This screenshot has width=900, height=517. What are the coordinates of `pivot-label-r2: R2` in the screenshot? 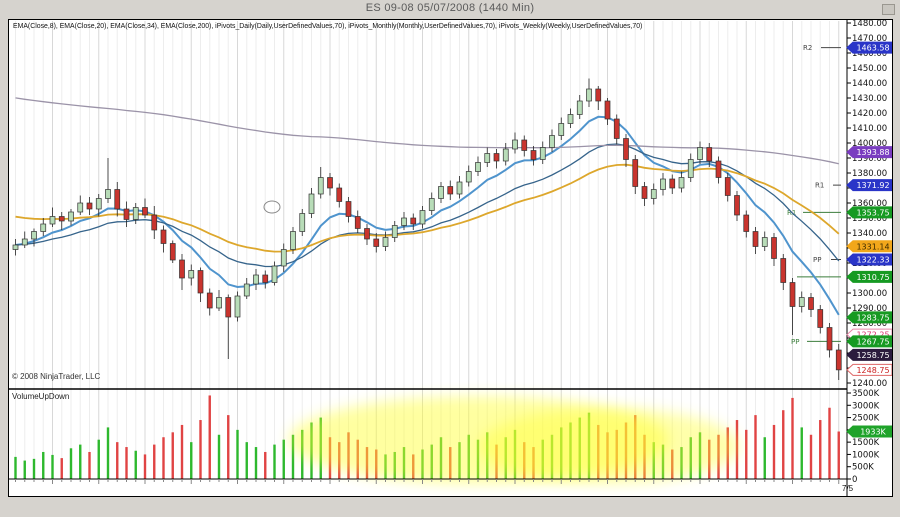 It's located at (807, 48).